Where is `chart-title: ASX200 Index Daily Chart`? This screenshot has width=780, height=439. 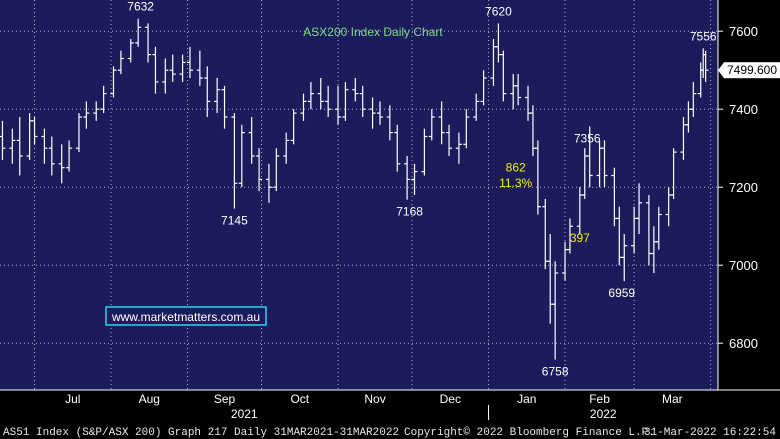
chart-title: ASX200 Index Daily Chart is located at coordinates (373, 32).